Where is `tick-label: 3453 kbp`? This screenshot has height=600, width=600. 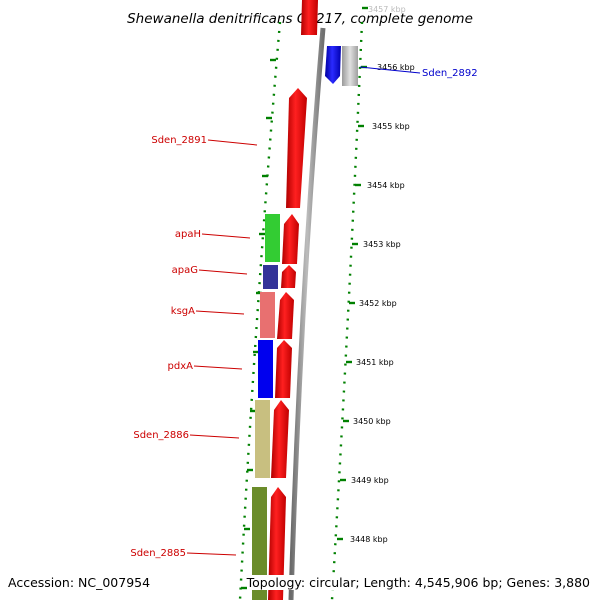
tick-label: 3453 kbp is located at coordinates (382, 244).